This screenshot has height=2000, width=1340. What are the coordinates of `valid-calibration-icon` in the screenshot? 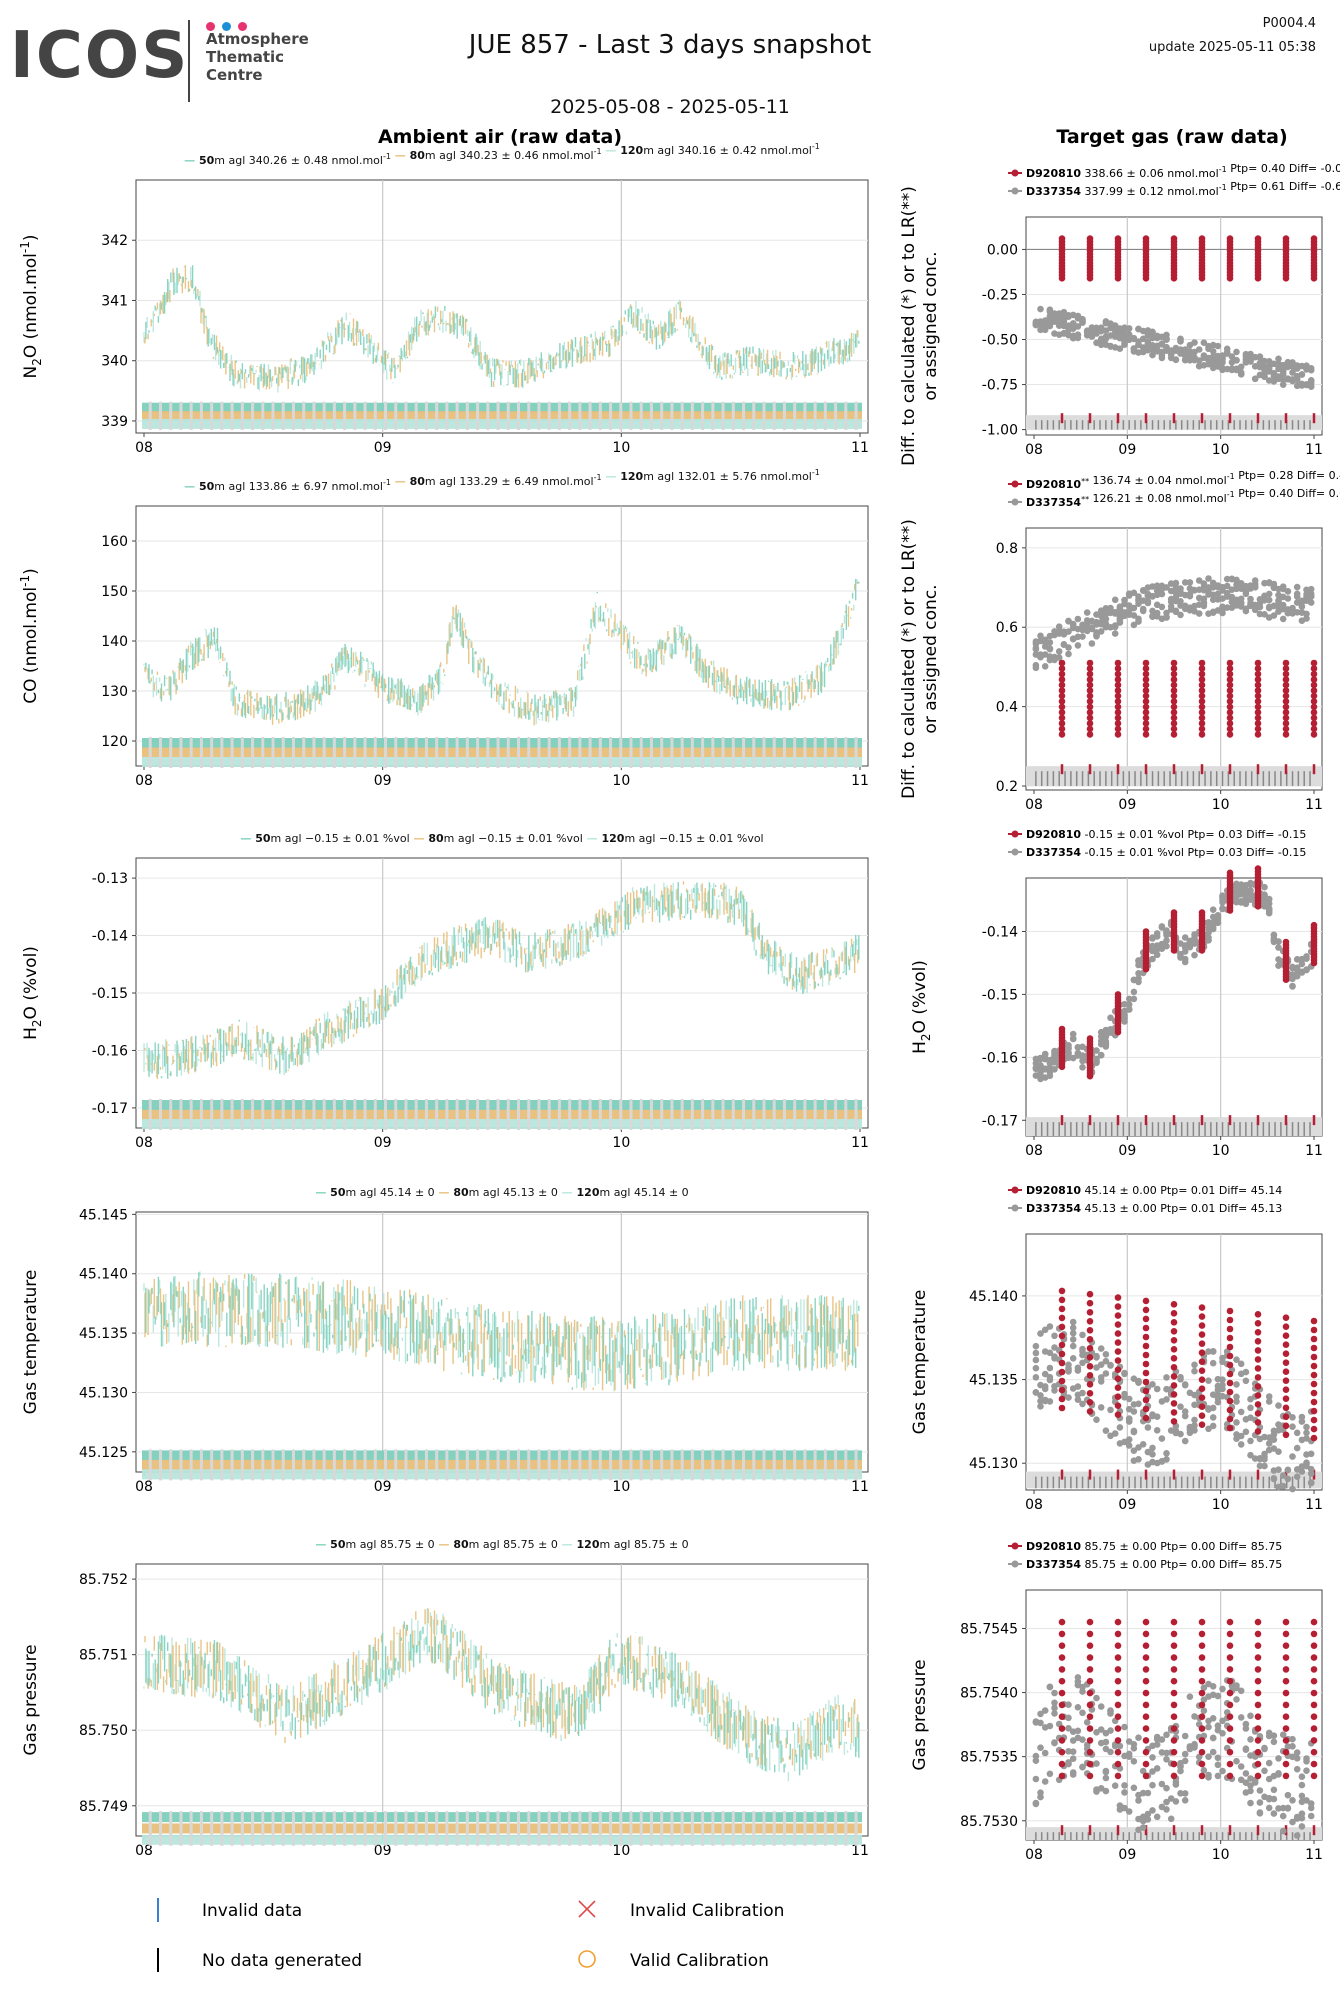 It's located at (587, 1959).